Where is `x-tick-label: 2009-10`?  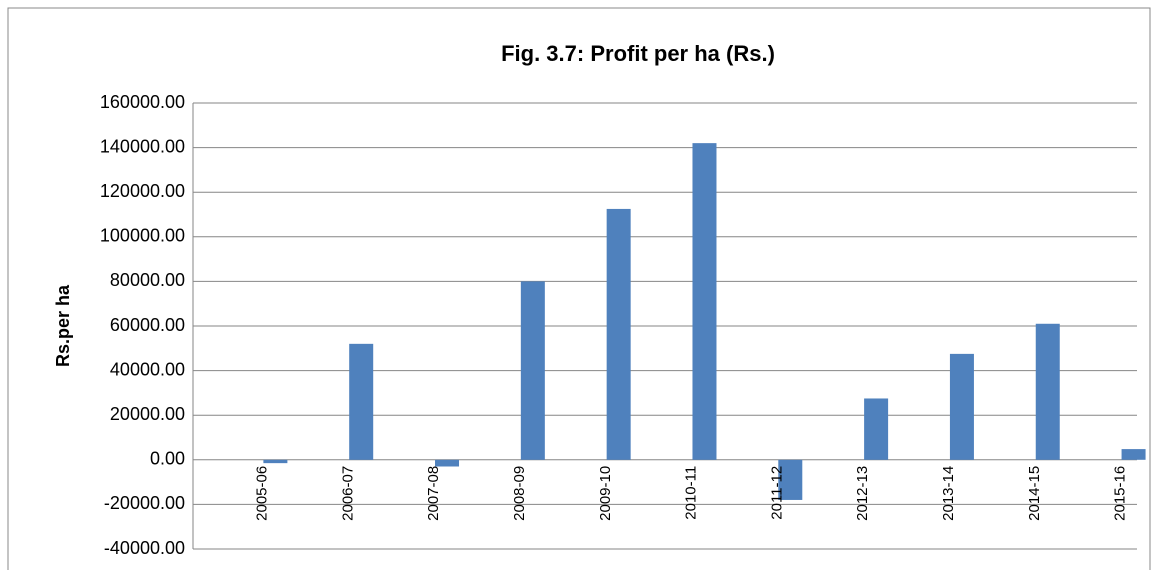 x-tick-label: 2009-10 is located at coordinates (605, 493).